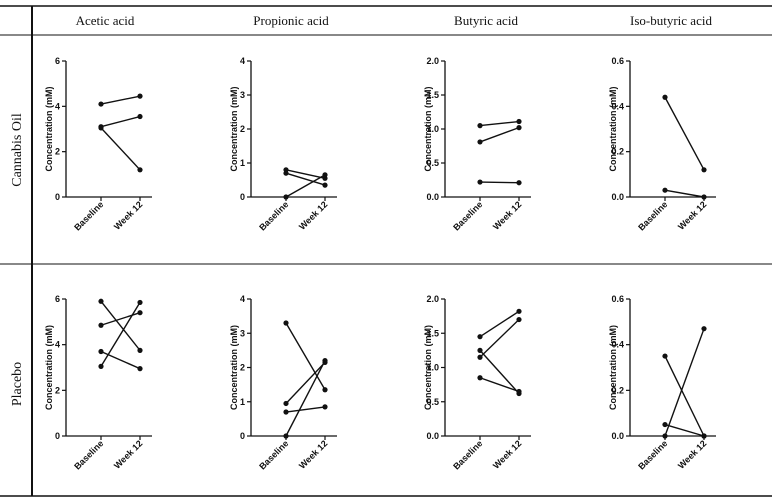 The height and width of the screenshot is (502, 772). I want to click on y-tick-label: 6, so click(57, 299).